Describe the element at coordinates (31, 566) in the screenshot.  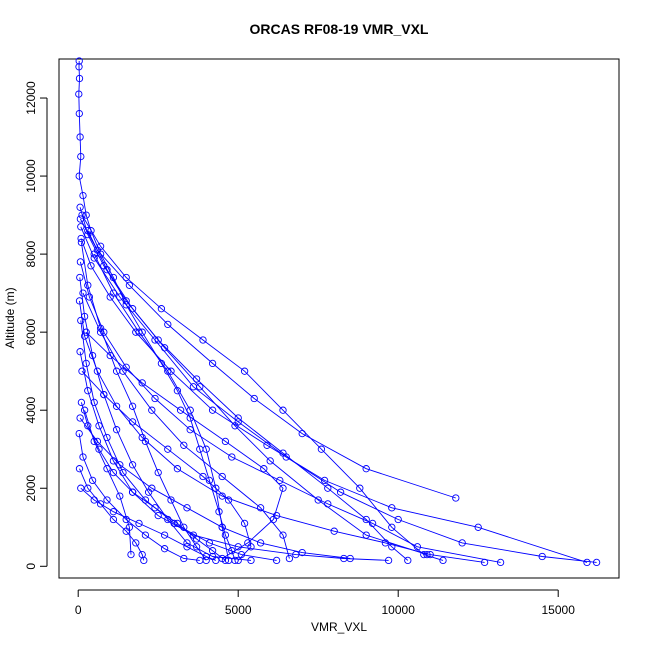
I see `y-tick-label: 0` at that location.